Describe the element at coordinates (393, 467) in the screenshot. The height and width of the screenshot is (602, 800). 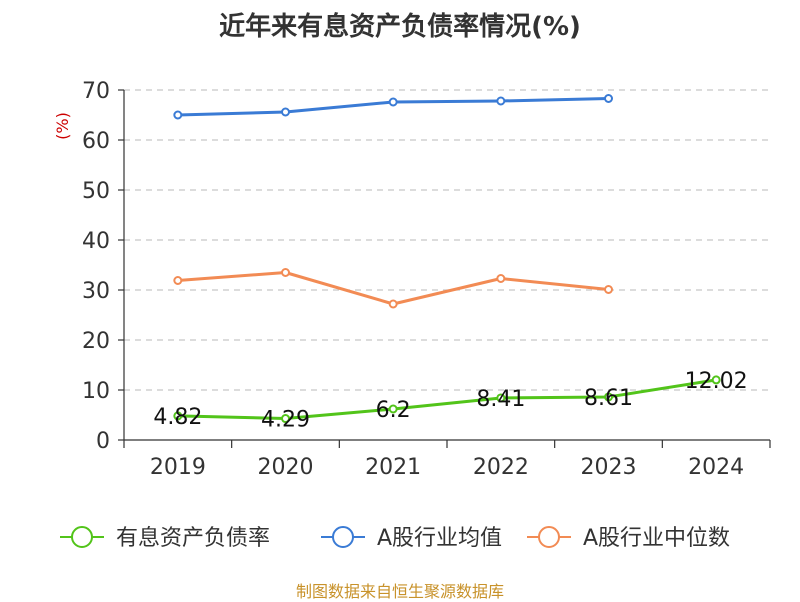
I see `x-tick-label: 2021` at that location.